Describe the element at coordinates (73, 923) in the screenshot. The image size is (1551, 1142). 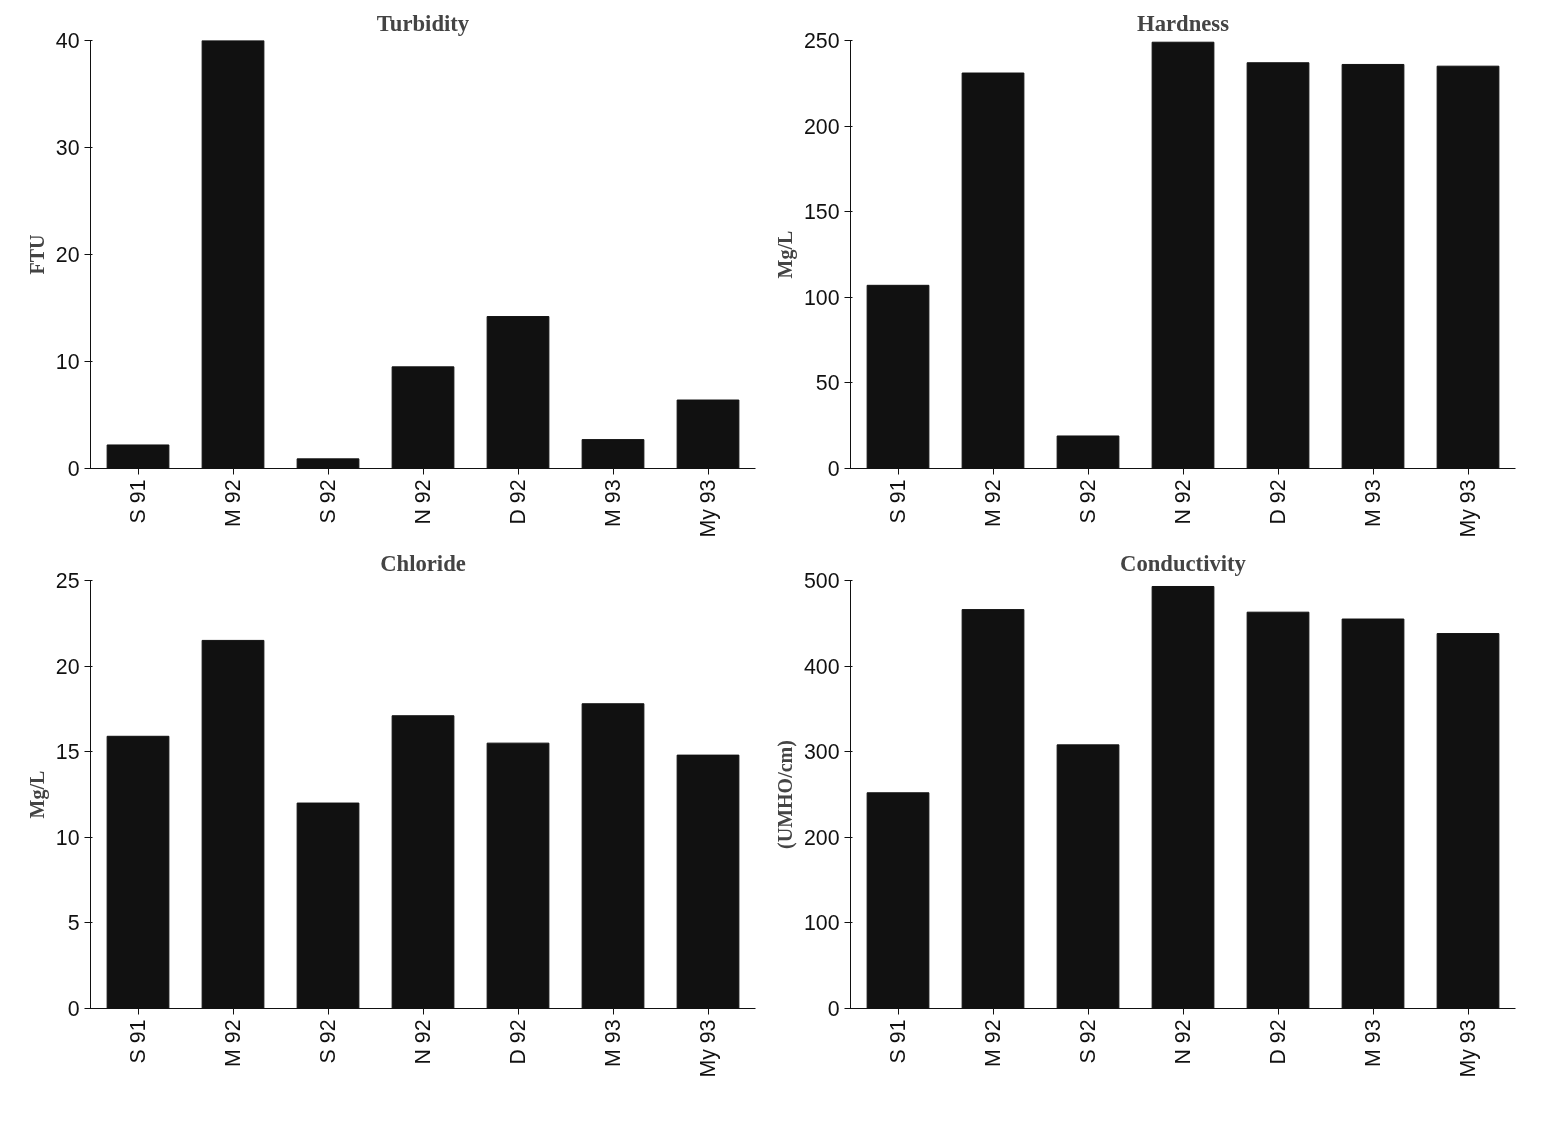
I see `y-tick-label: 5` at that location.